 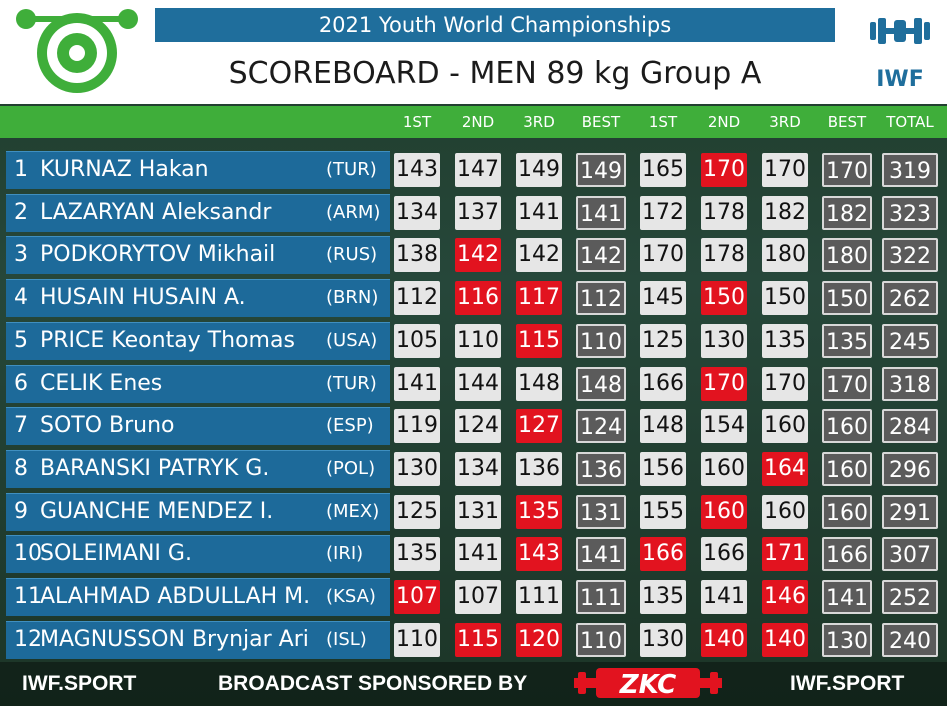 I want to click on athlete-name: GUANCHE MENDEZ I., so click(x=157, y=511).